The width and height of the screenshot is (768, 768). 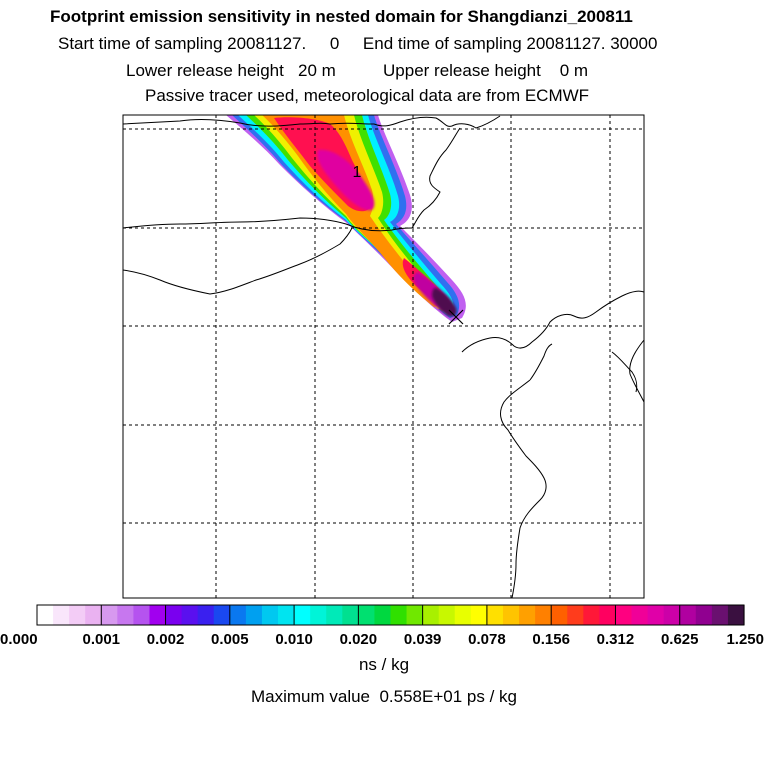 I want to click on coast-east, so click(x=636, y=371).